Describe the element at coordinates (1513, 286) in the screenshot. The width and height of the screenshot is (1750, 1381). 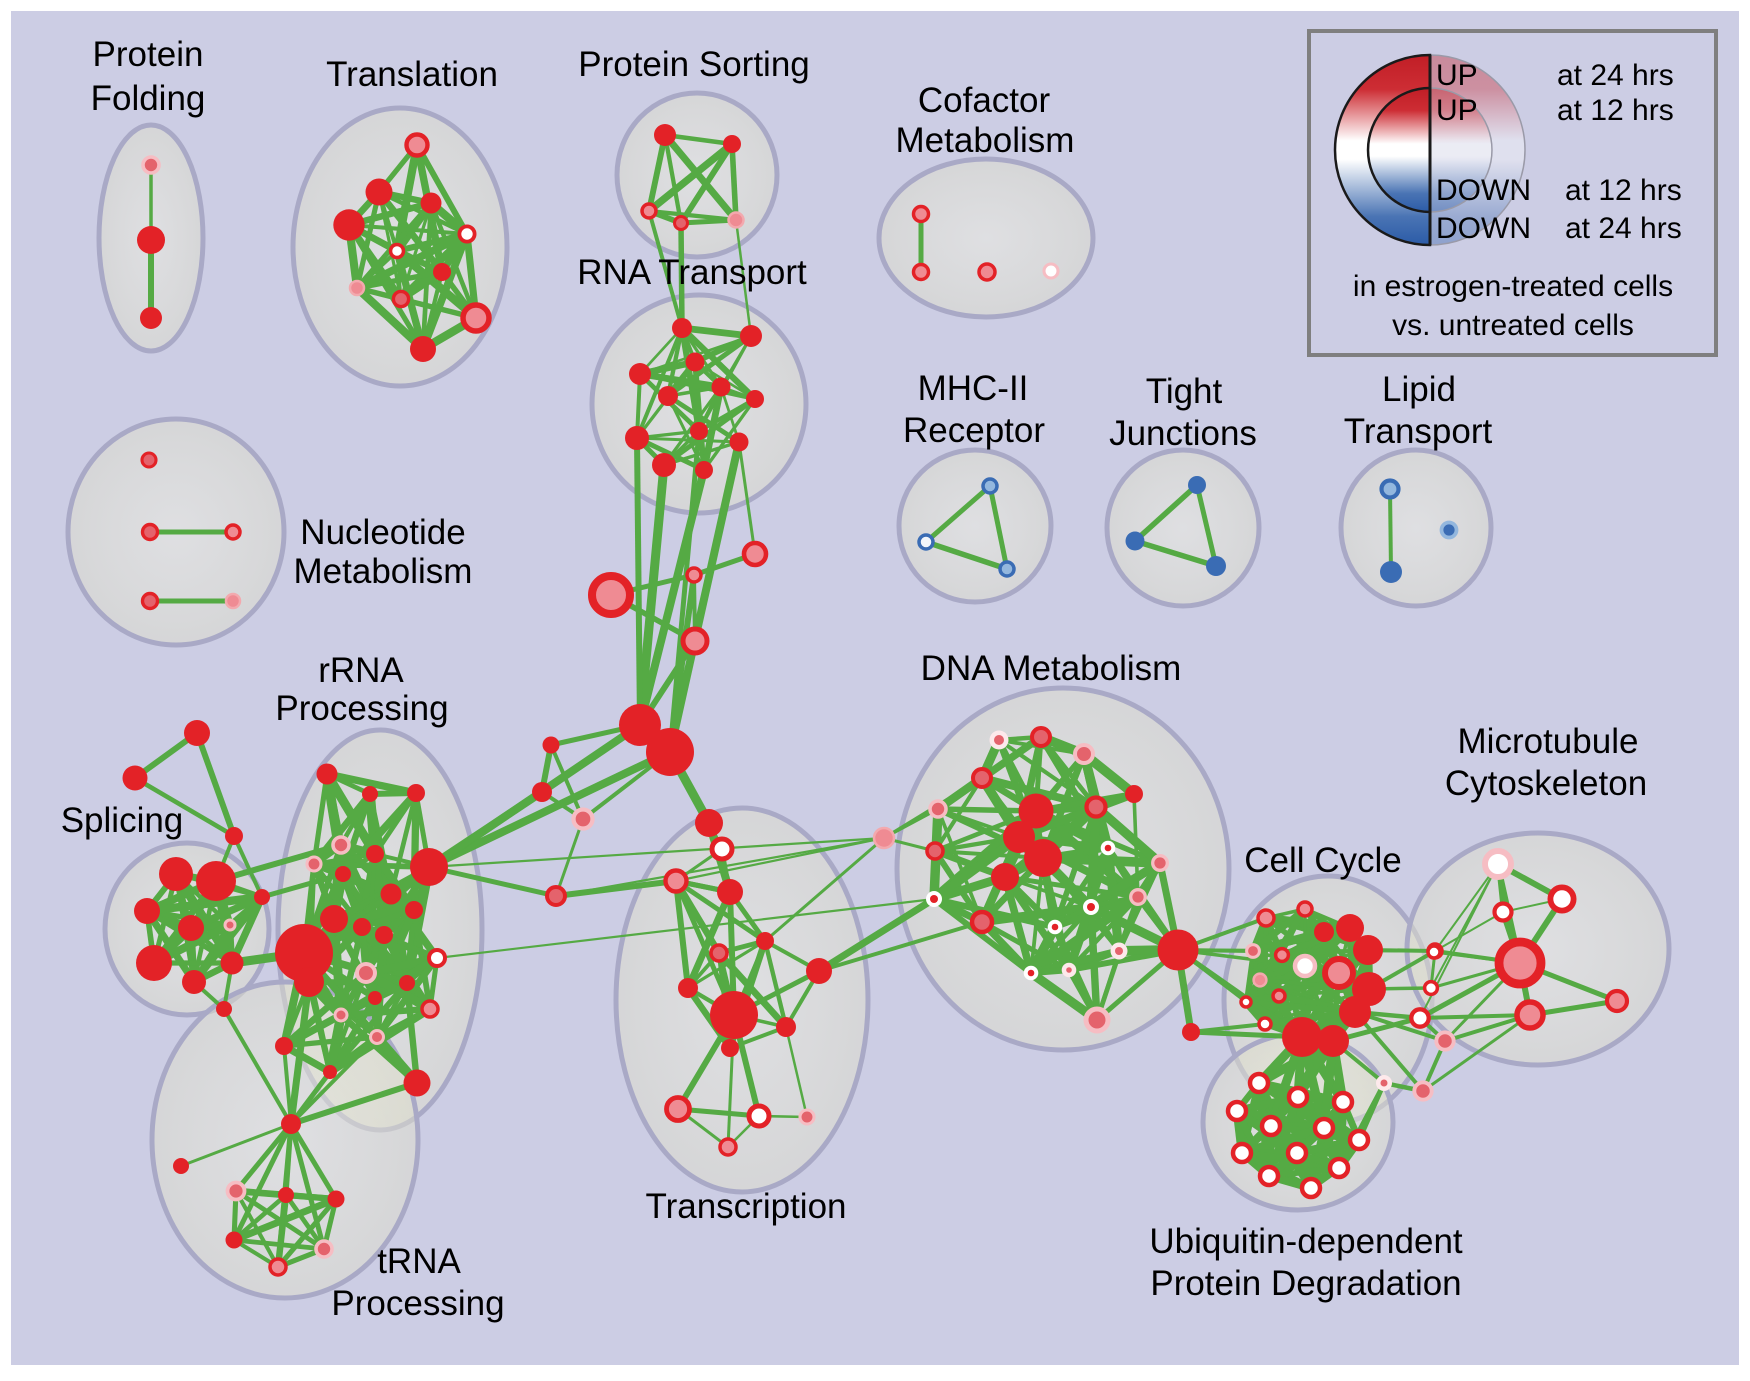
I see `svg-text: in estrogen-treated cells` at that location.